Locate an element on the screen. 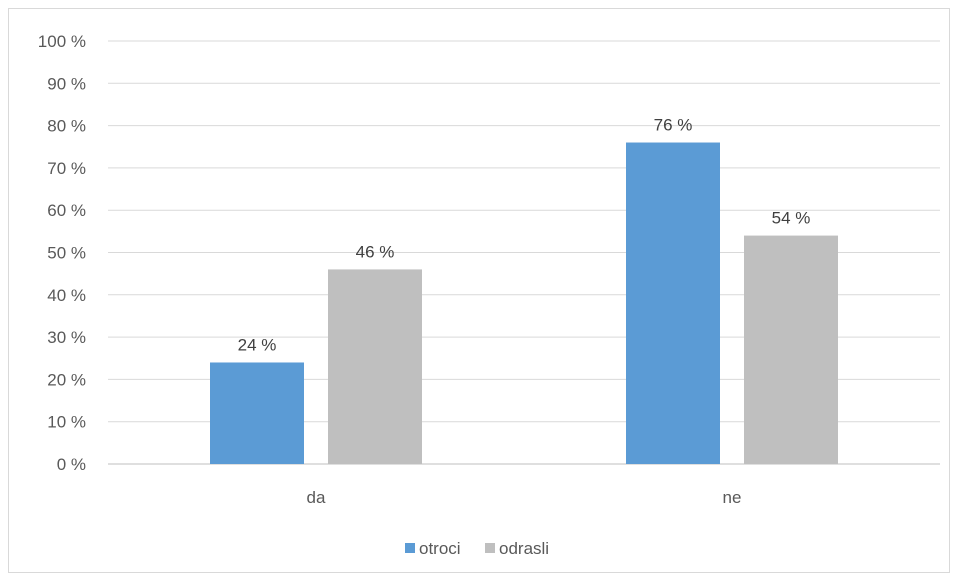  y-tick-label: 40 % is located at coordinates (66, 295).